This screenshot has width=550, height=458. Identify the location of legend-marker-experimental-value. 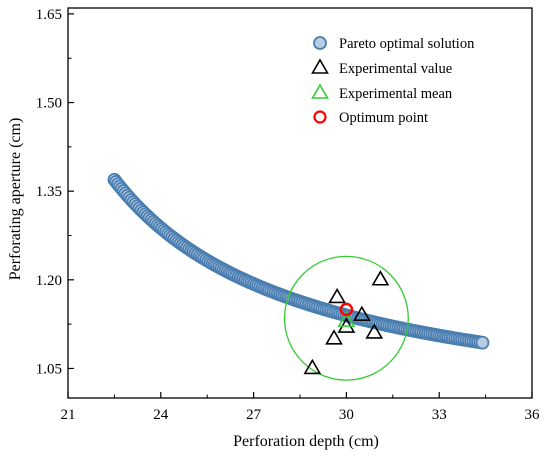
(320, 66).